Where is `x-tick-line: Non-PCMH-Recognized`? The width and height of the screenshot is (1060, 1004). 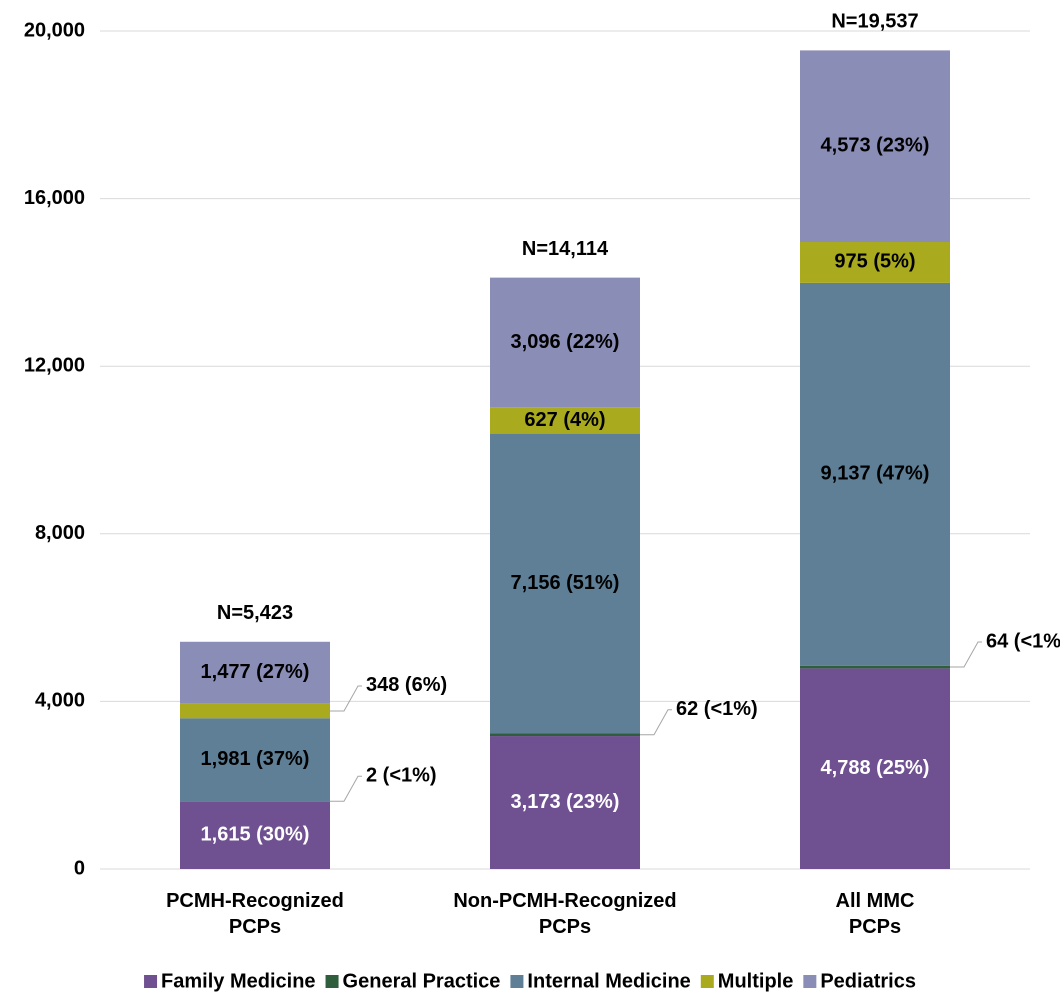
x-tick-line: Non-PCMH-Recognized is located at coordinates (564, 901).